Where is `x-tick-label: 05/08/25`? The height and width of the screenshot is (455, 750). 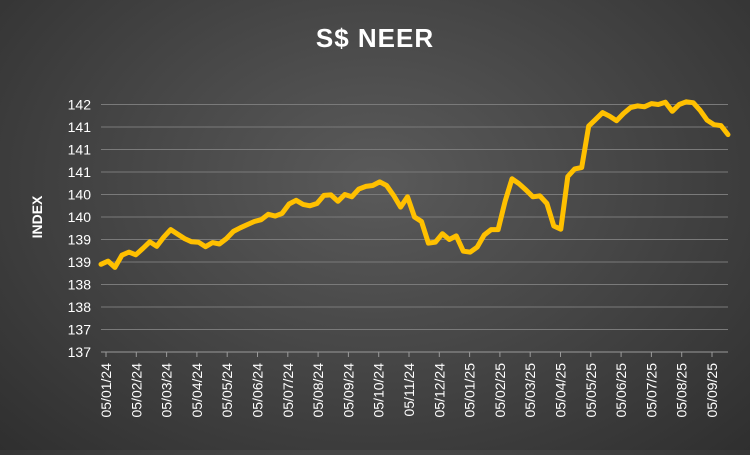 x-tick-label: 05/08/25 is located at coordinates (682, 390).